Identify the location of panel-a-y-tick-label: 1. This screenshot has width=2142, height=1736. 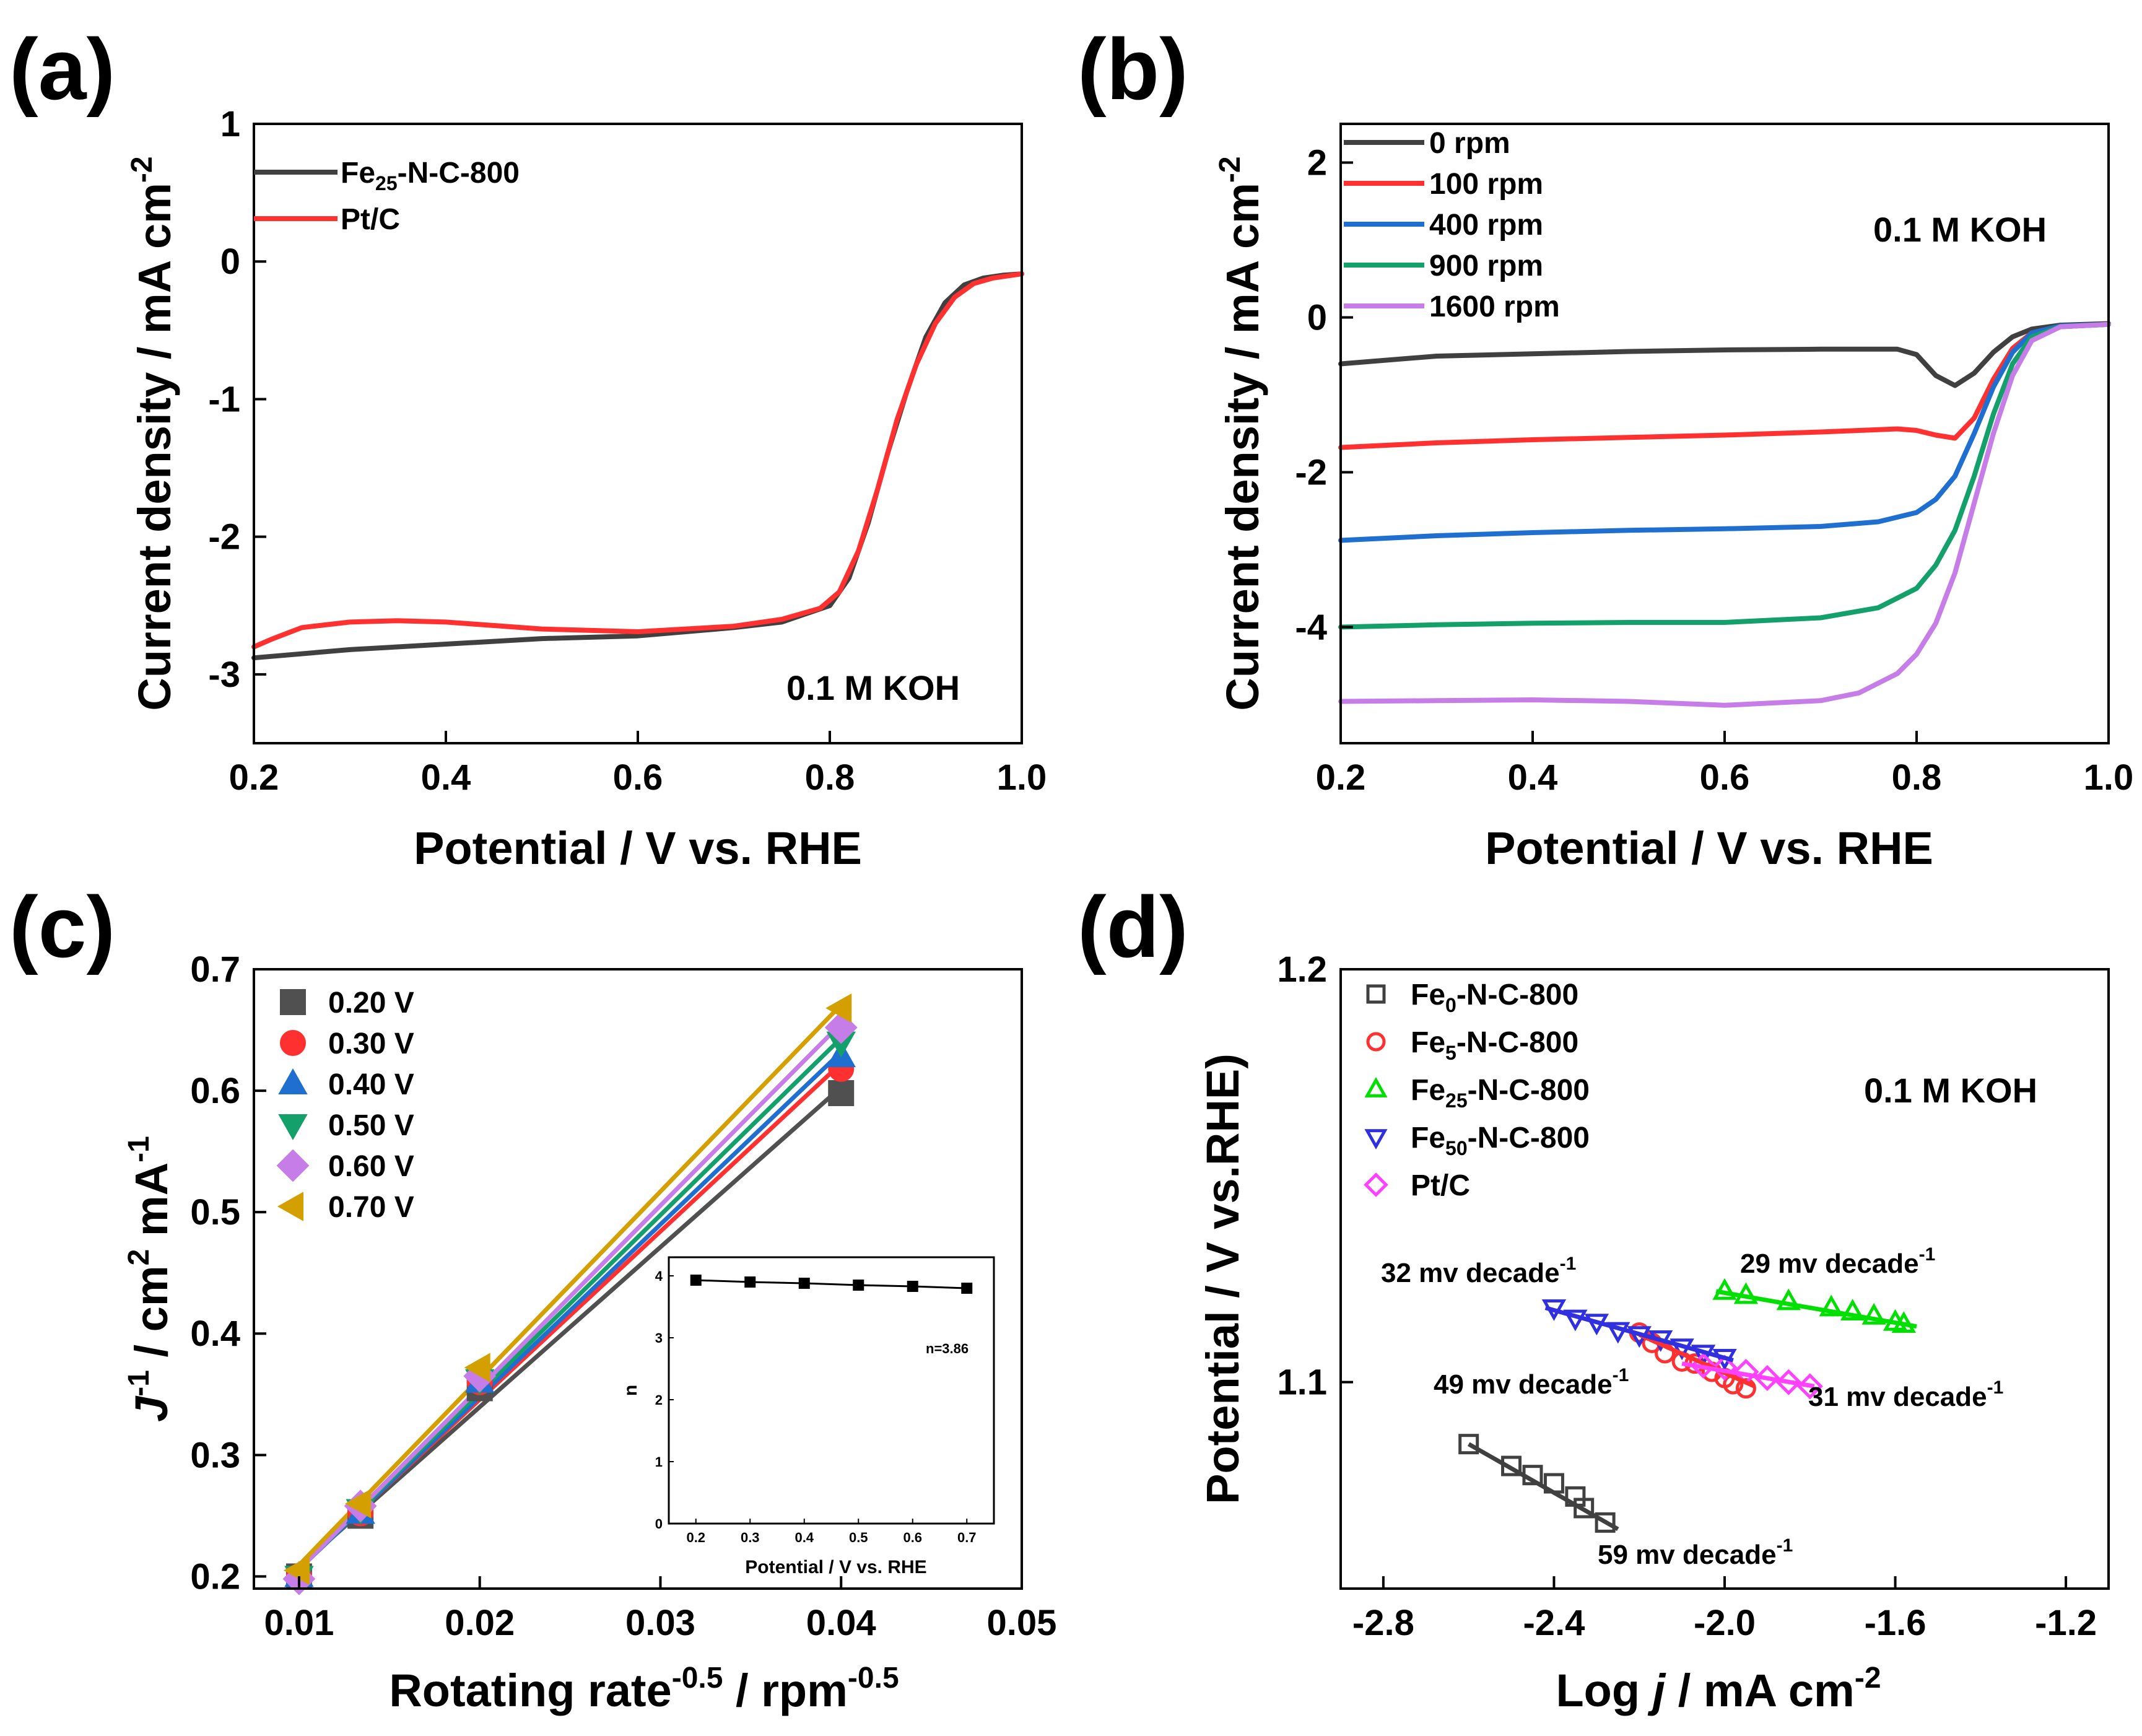
(230, 124).